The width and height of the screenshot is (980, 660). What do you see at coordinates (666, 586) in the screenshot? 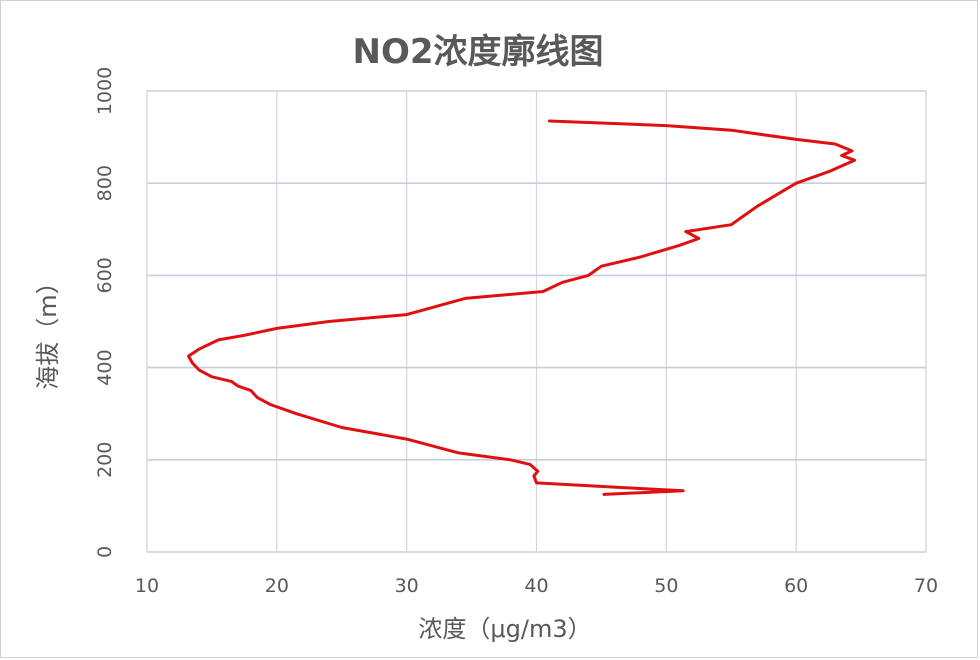
I see `x-tick-label: 50` at bounding box center [666, 586].